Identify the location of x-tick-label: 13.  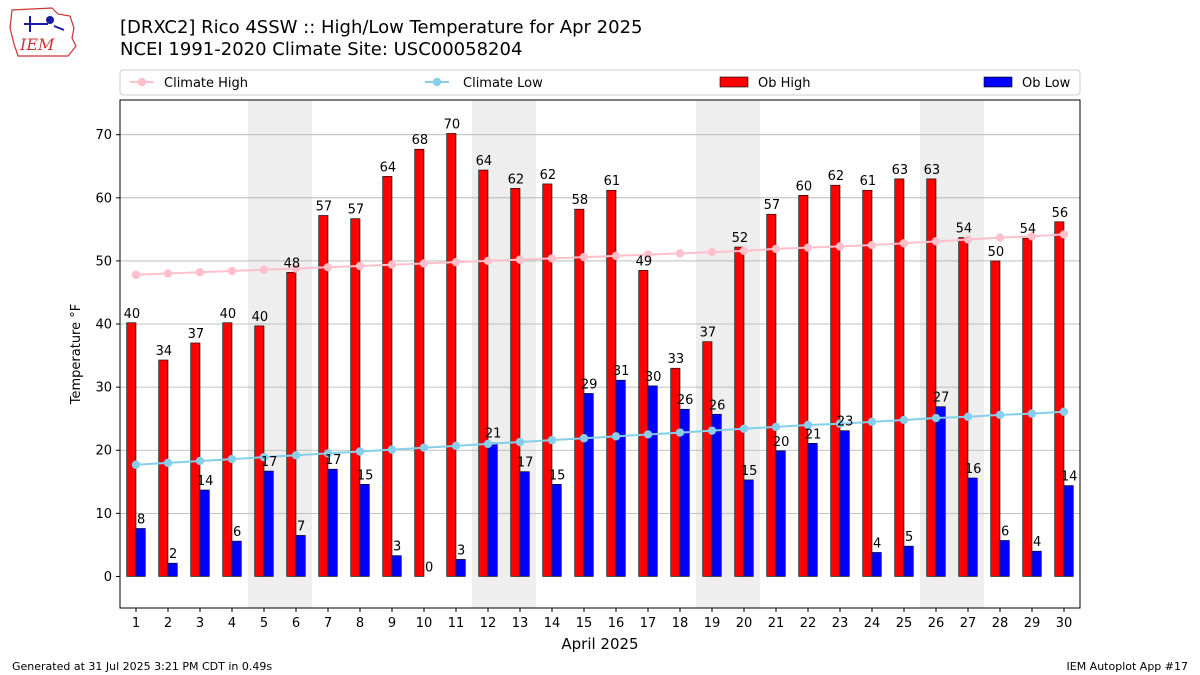
(520, 623).